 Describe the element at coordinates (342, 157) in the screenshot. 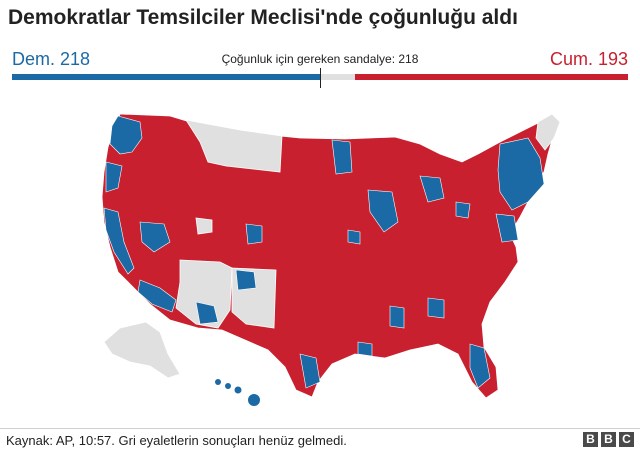

I see `dem-minnesota` at that location.